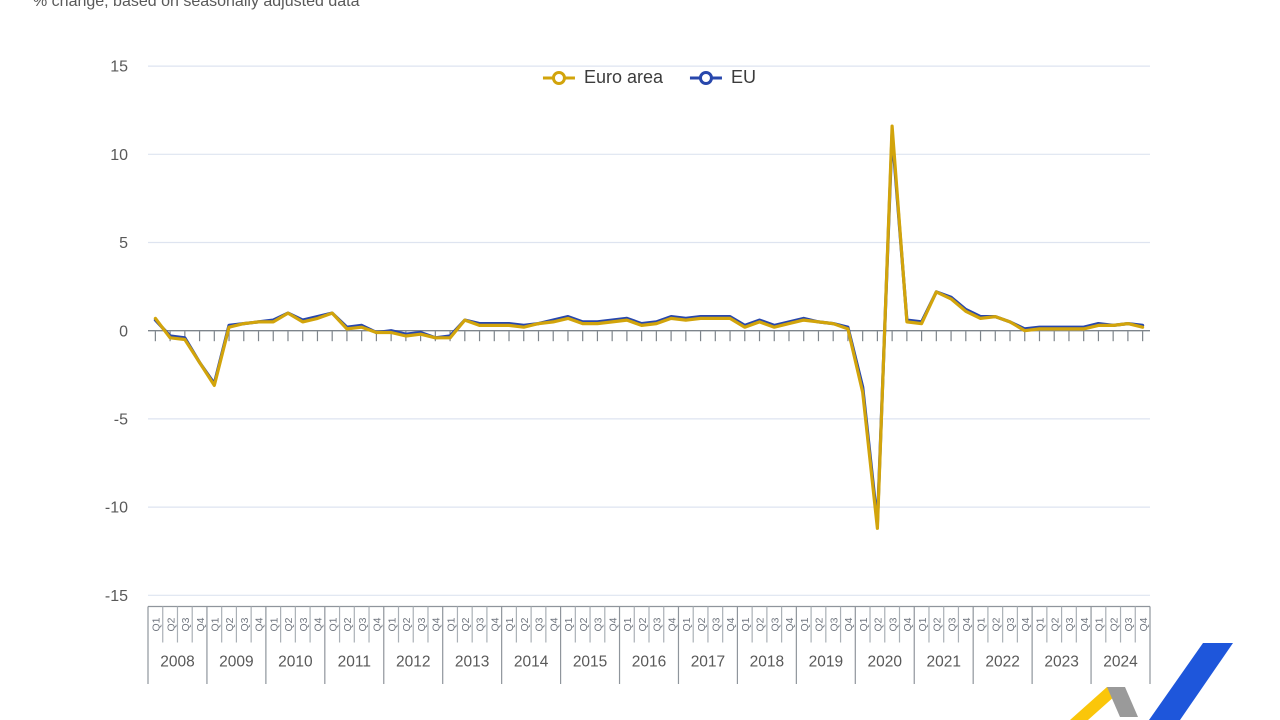 The image size is (1280, 720). Describe the element at coordinates (744, 77) in the screenshot. I see `legend-label-eu: EU` at that location.